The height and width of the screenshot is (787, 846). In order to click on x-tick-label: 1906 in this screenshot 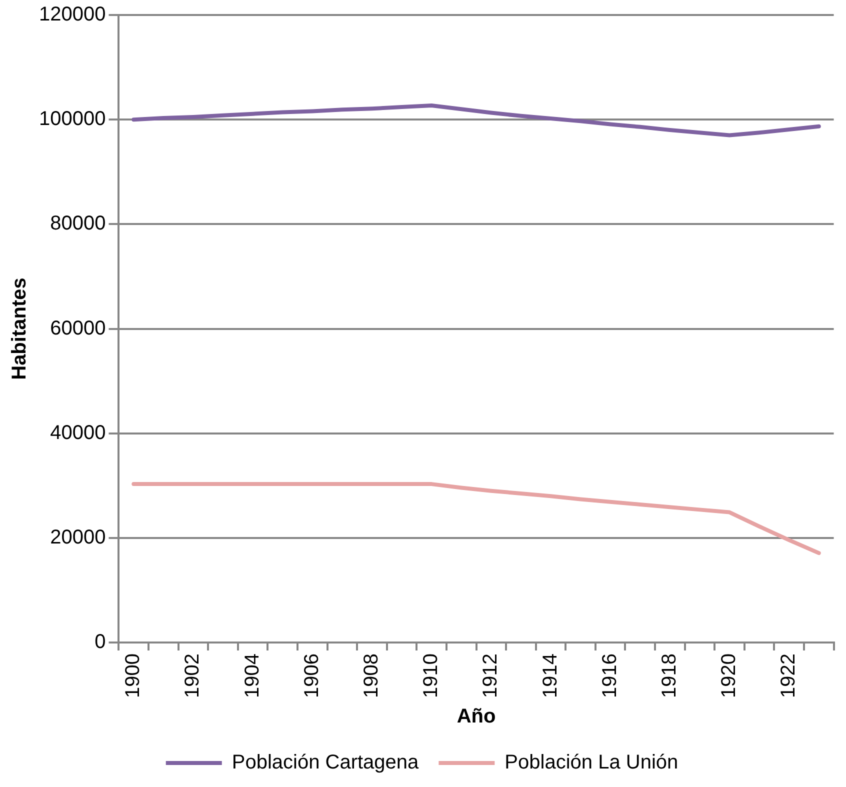, I will do `click(311, 676)`.